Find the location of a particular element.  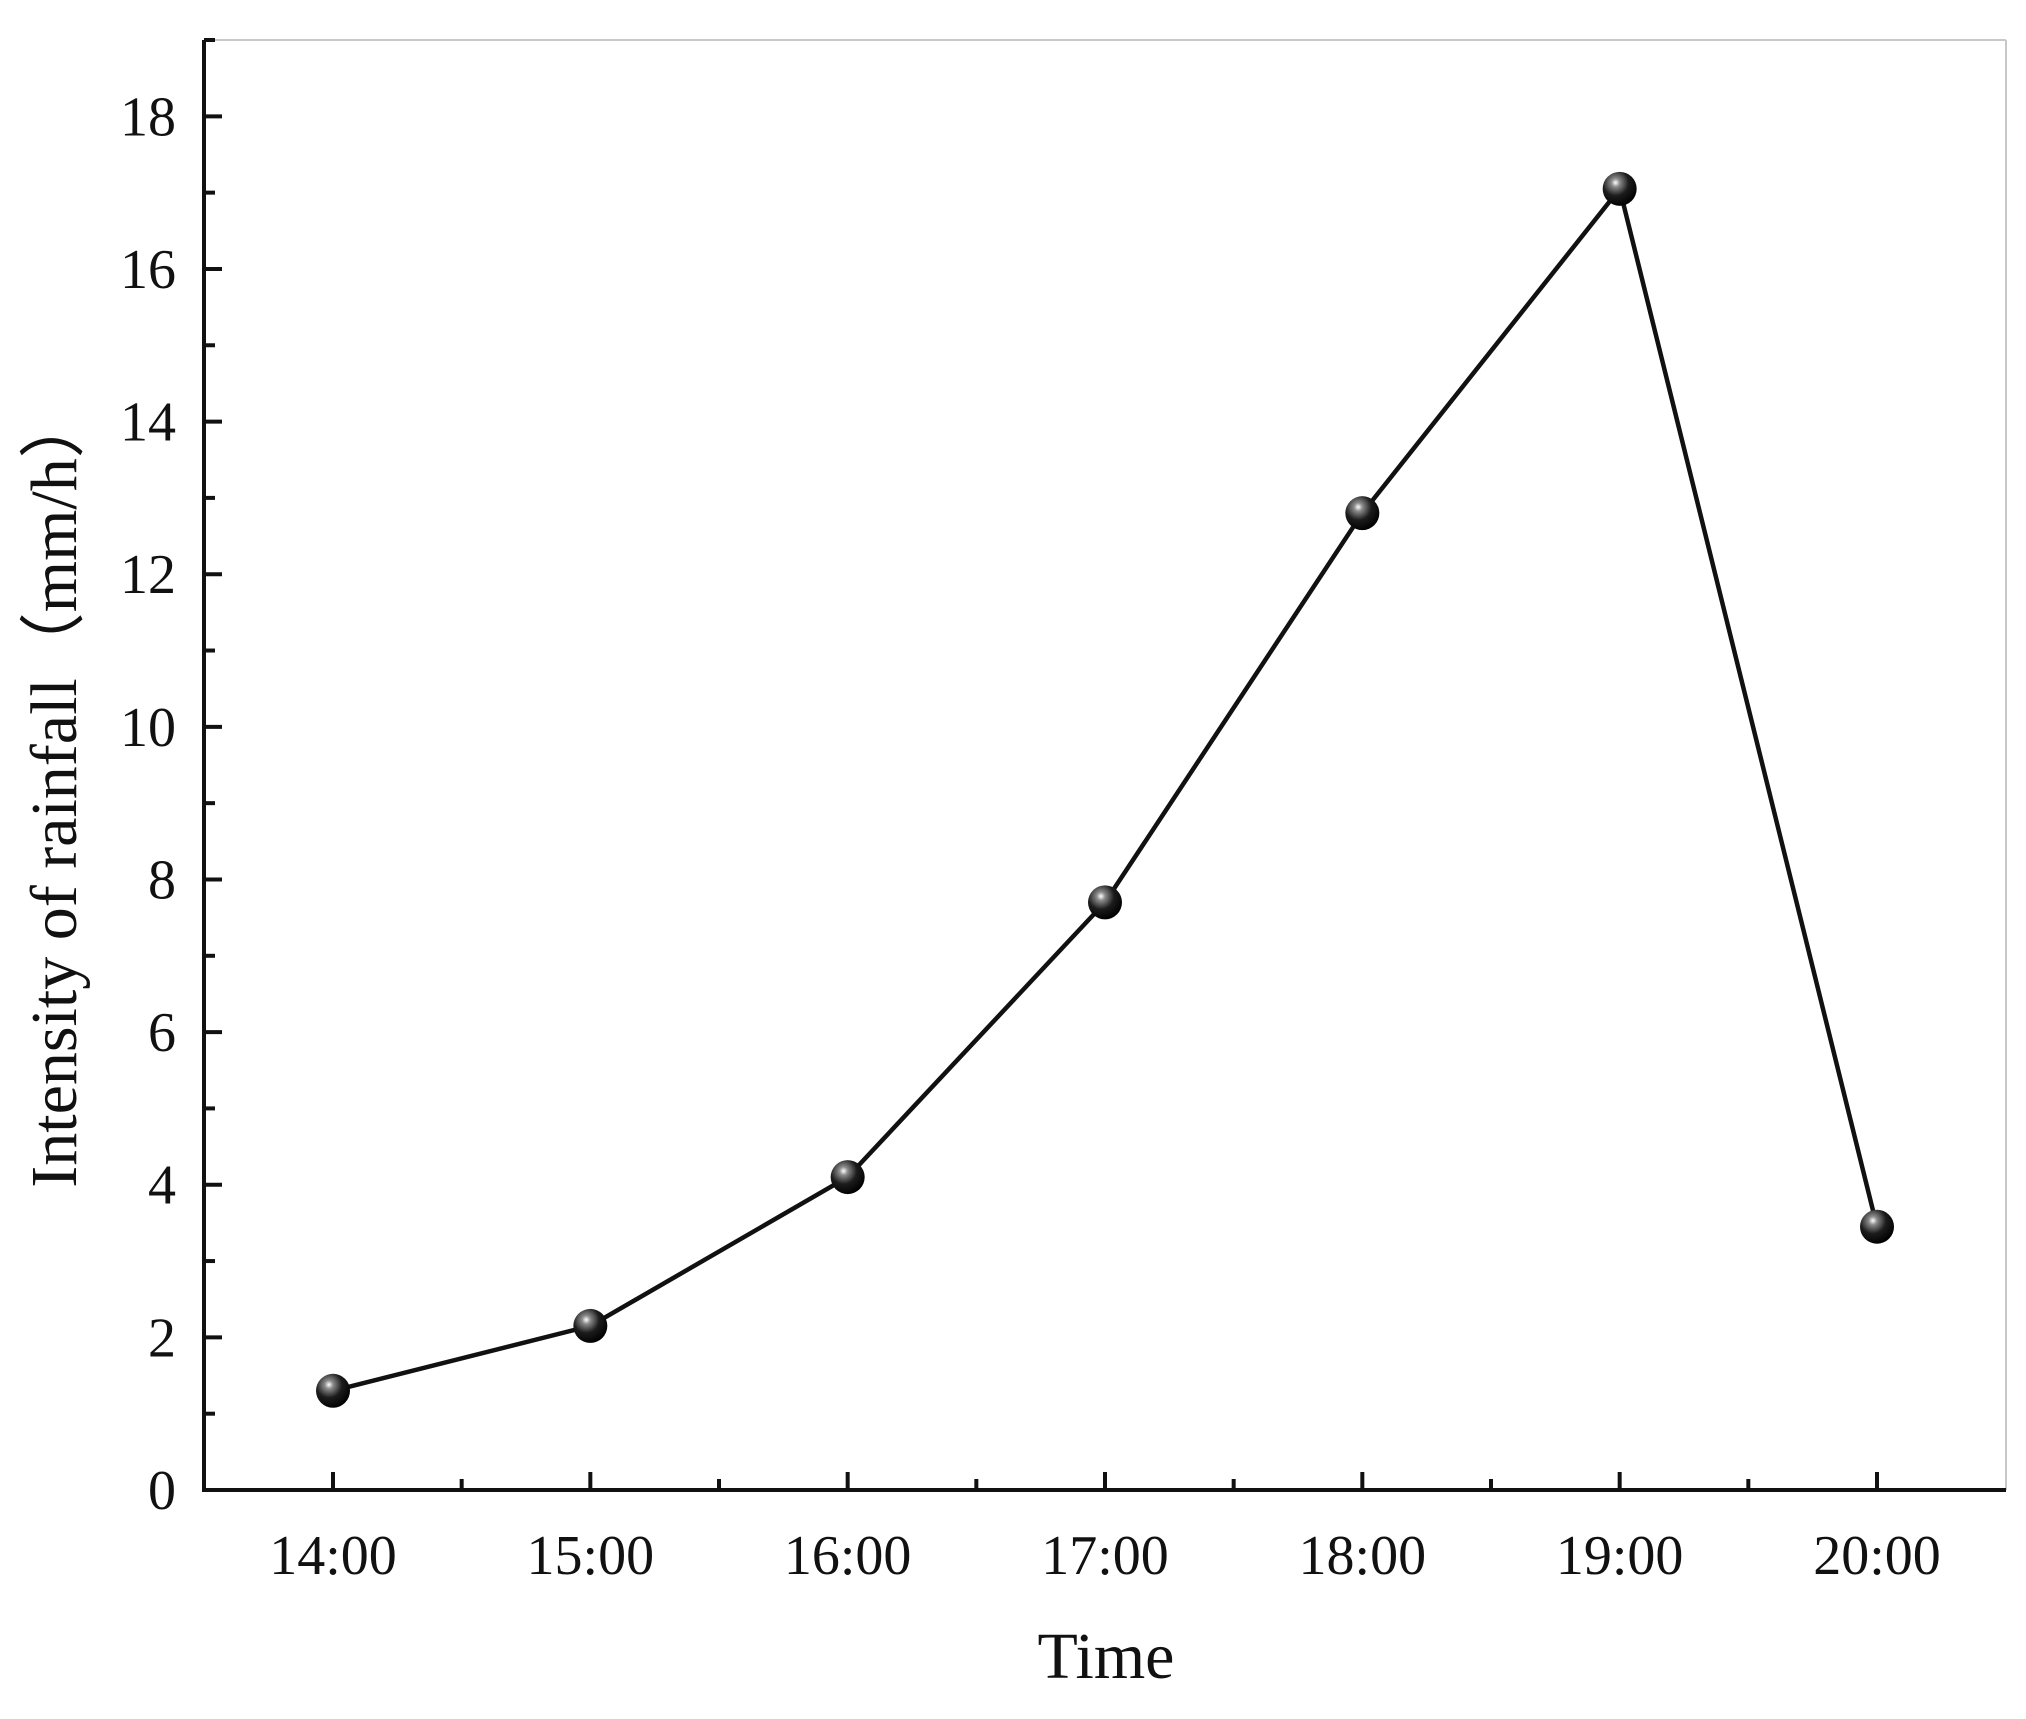

y-tick-label: 4 is located at coordinates (162, 1186).